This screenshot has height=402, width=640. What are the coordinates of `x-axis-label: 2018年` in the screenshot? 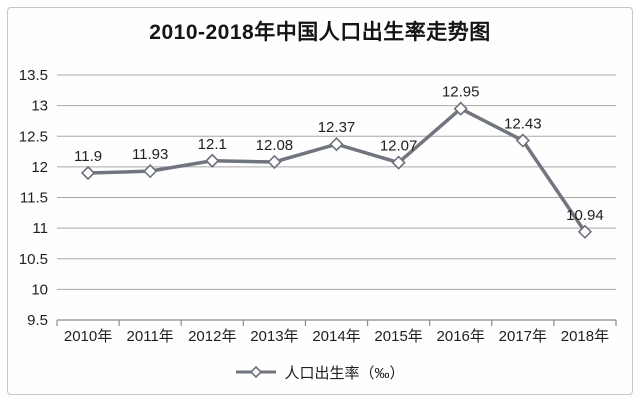 It's located at (585, 336).